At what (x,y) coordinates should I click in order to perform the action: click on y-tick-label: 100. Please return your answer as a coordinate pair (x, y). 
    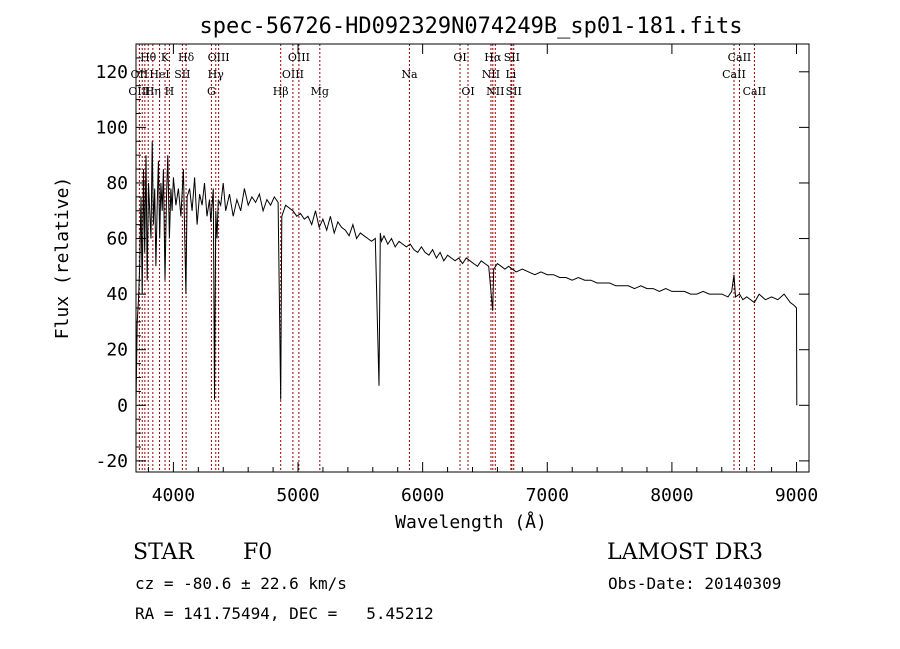
    Looking at the image, I should click on (111, 127).